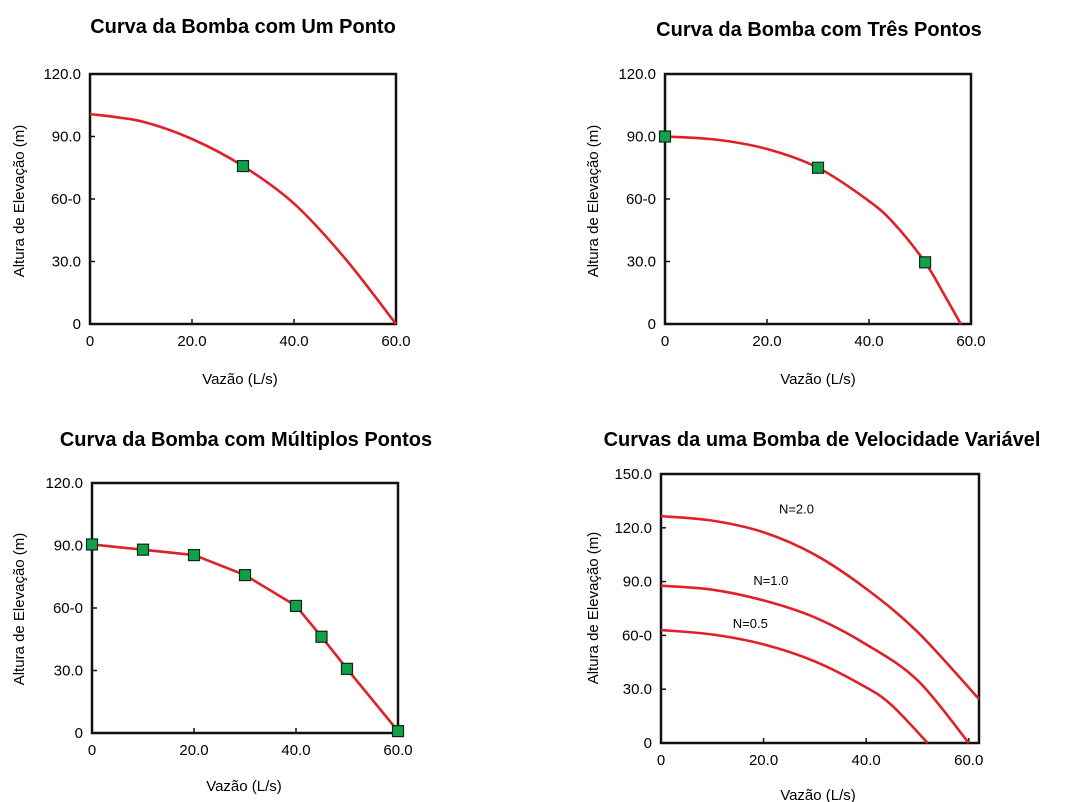 This screenshot has width=1079, height=802. I want to click on series-label: N=2.0, so click(796, 508).